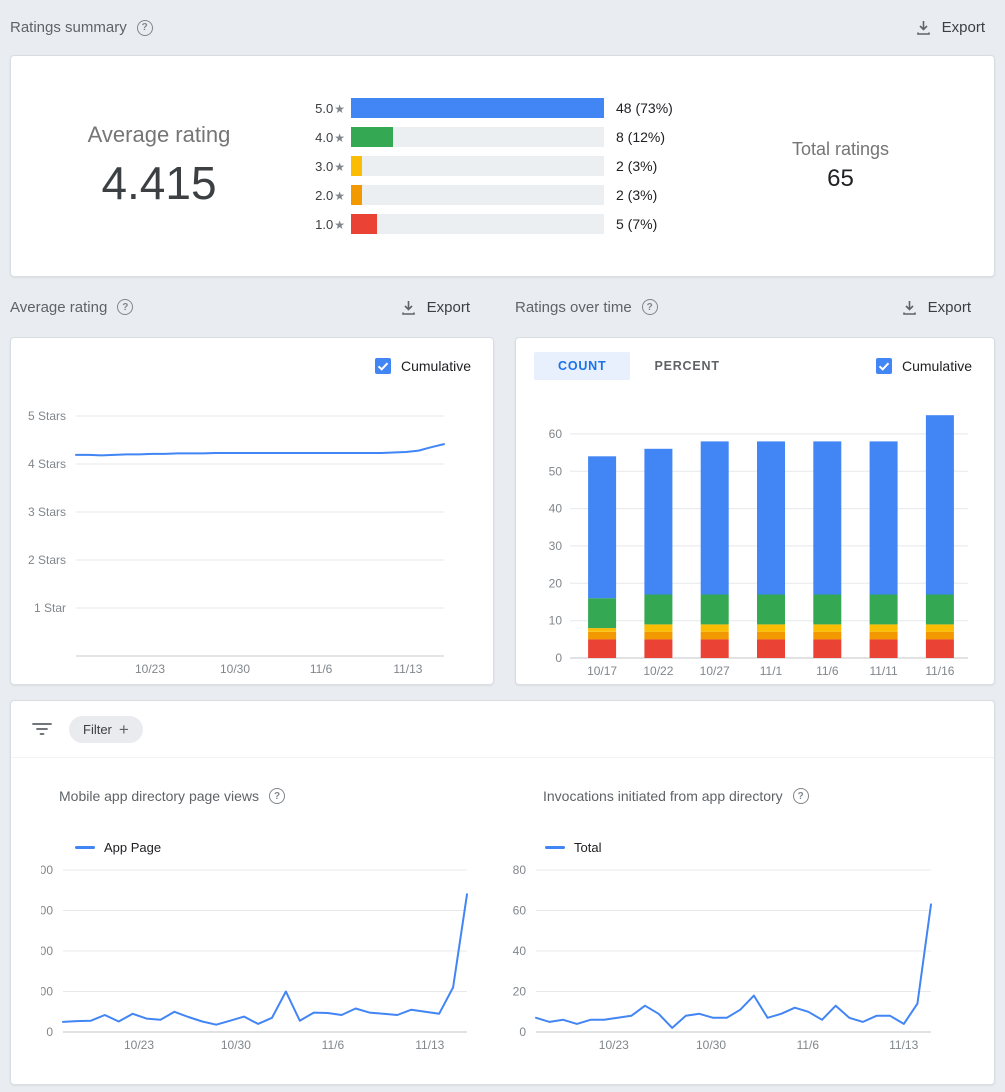  What do you see at coordinates (330, 166) in the screenshot?
I see `star-level-label: 3.0★` at bounding box center [330, 166].